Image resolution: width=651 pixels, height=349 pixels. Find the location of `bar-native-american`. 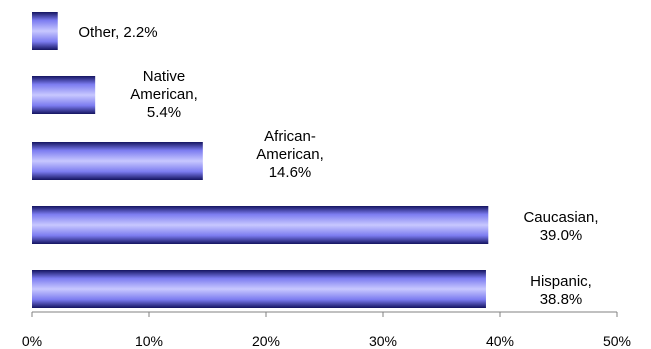

bar-native-american is located at coordinates (64, 95).